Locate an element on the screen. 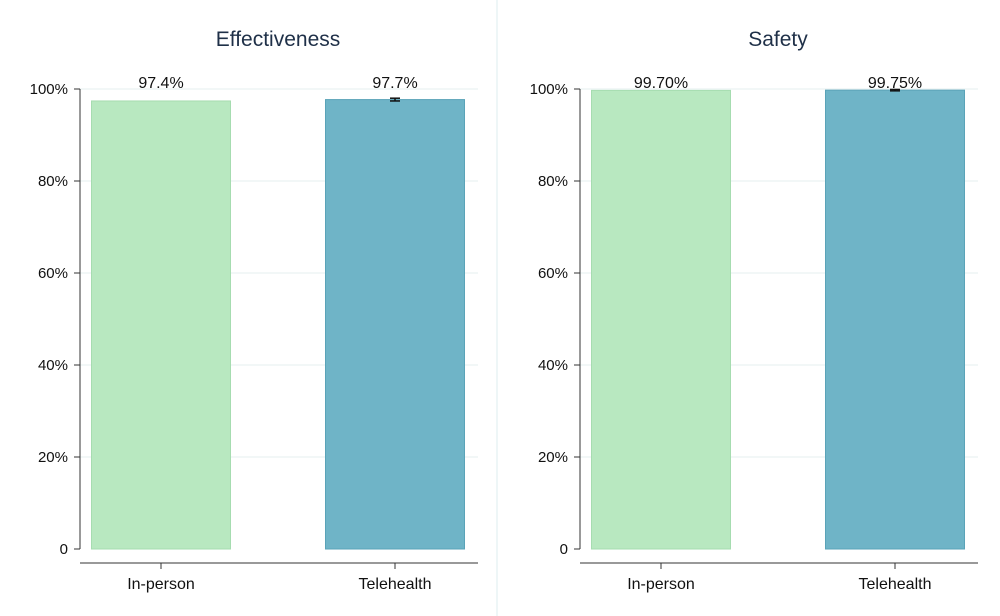  data-label: 99.70% is located at coordinates (661, 83).